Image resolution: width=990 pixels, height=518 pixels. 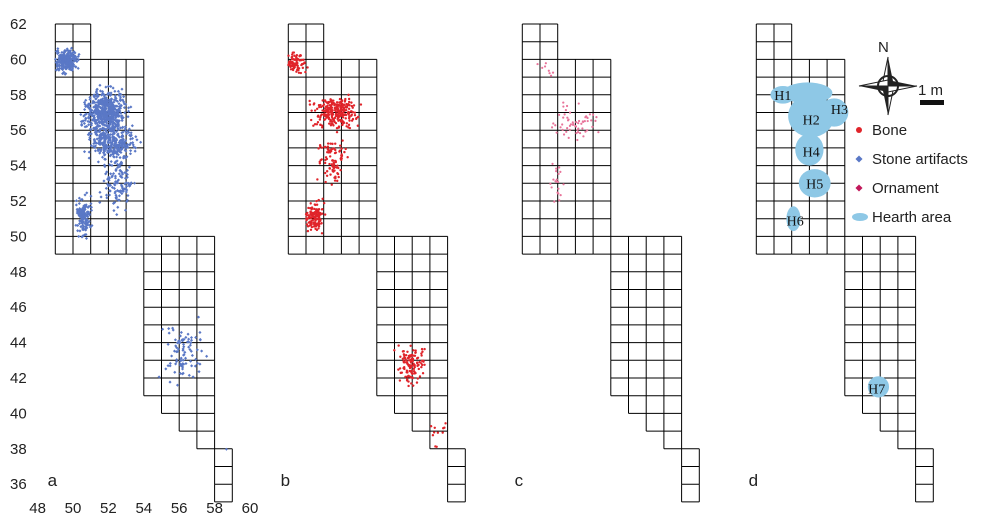 What do you see at coordinates (897, 188) in the screenshot?
I see `legend-item: Ornament` at bounding box center [897, 188].